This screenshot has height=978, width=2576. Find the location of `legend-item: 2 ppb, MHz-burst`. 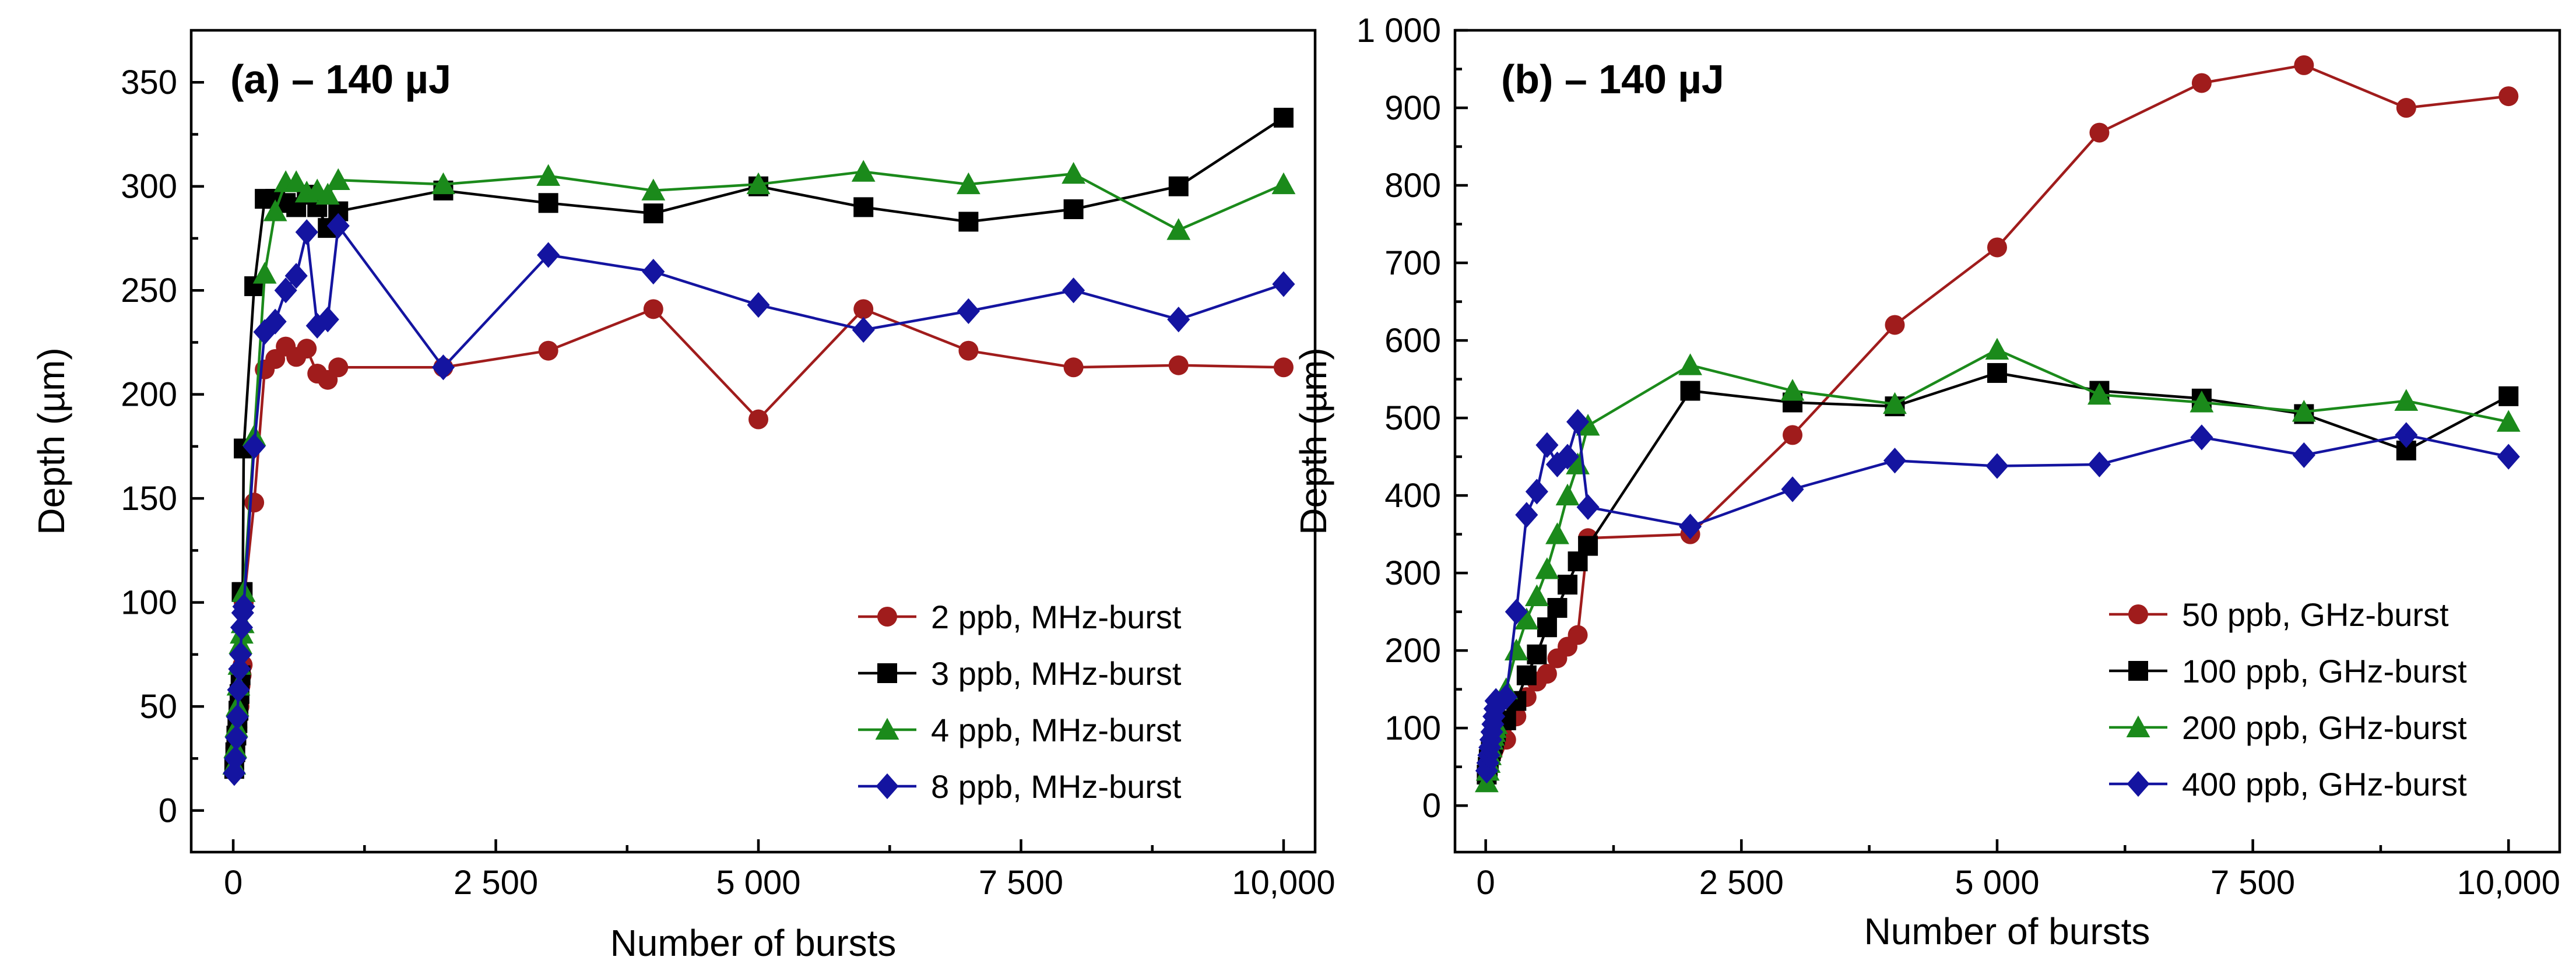

legend-item: 2 ppb, MHz-burst is located at coordinates (1020, 617).